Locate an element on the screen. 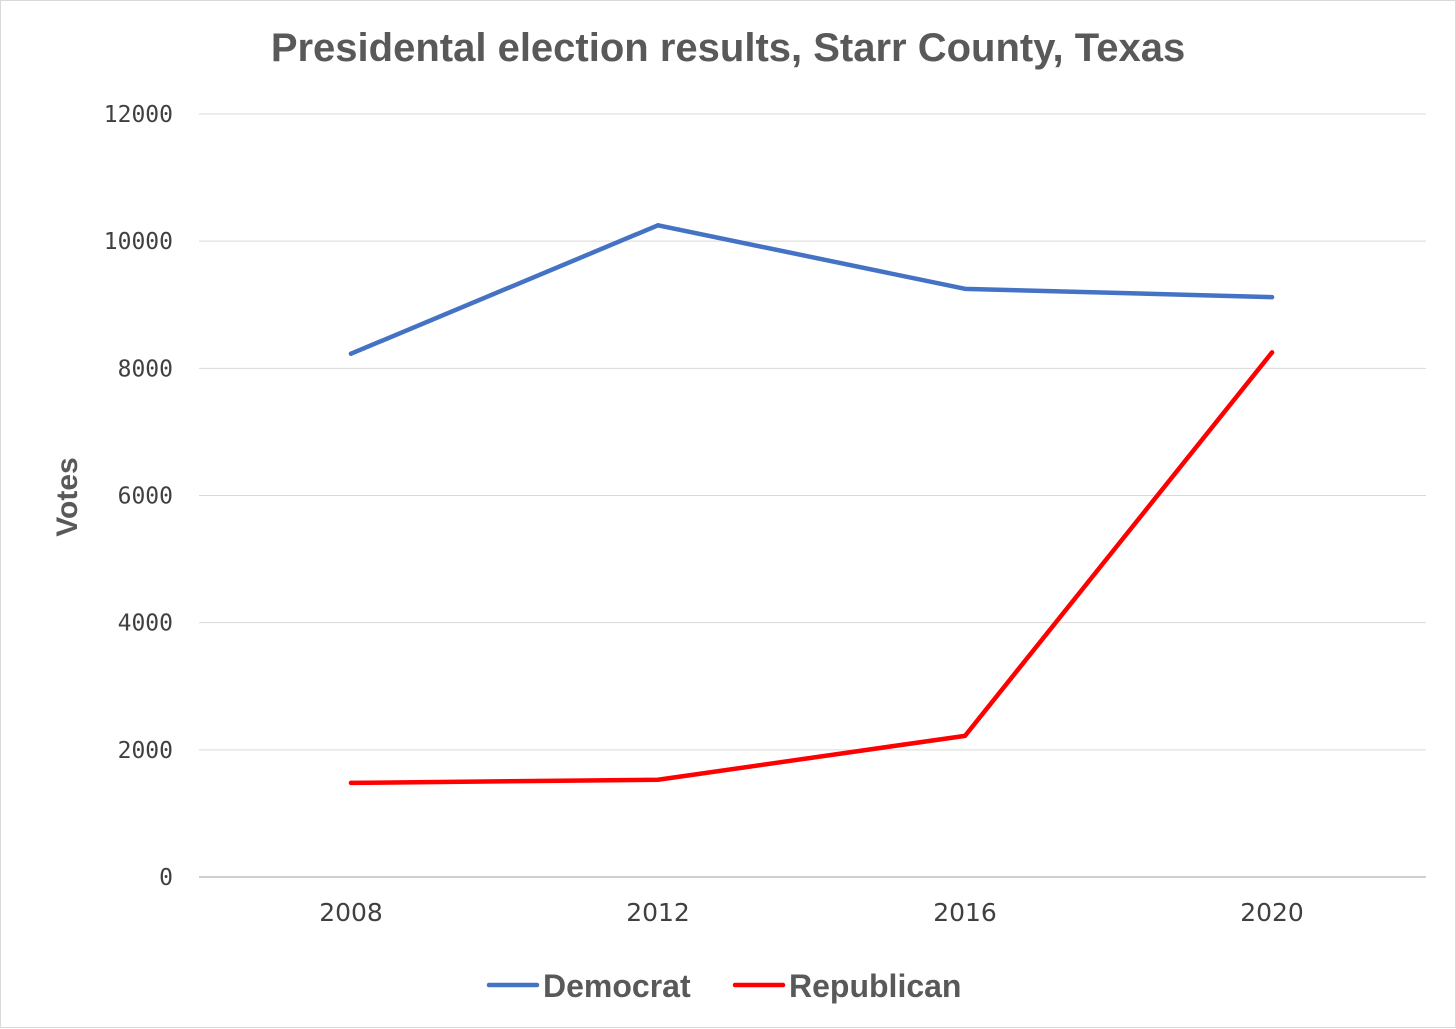 This screenshot has height=1029, width=1456. y-tick-label: 6000 is located at coordinates (145, 497).